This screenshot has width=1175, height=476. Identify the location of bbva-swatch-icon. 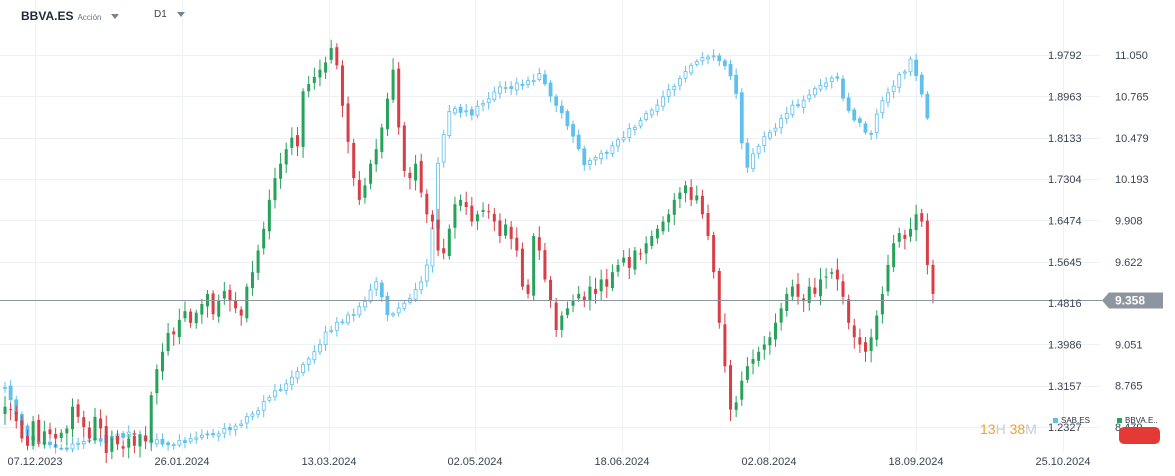
(1119, 420).